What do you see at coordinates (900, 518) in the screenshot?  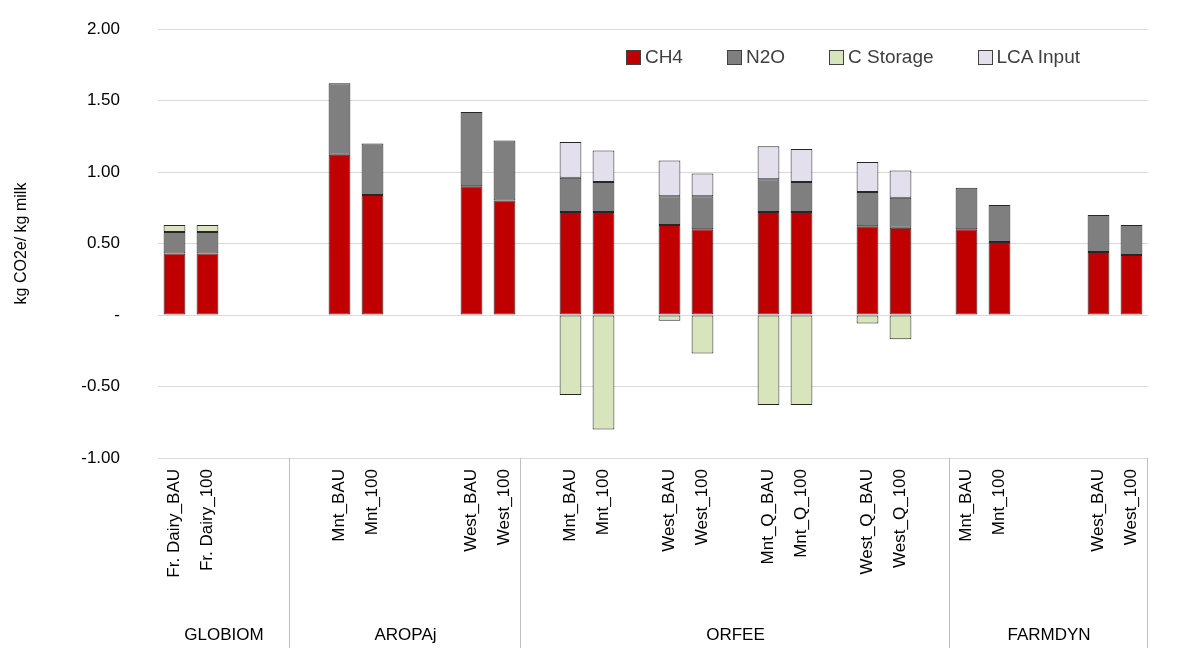 I see `x-tick-label: West_Q_100` at bounding box center [900, 518].